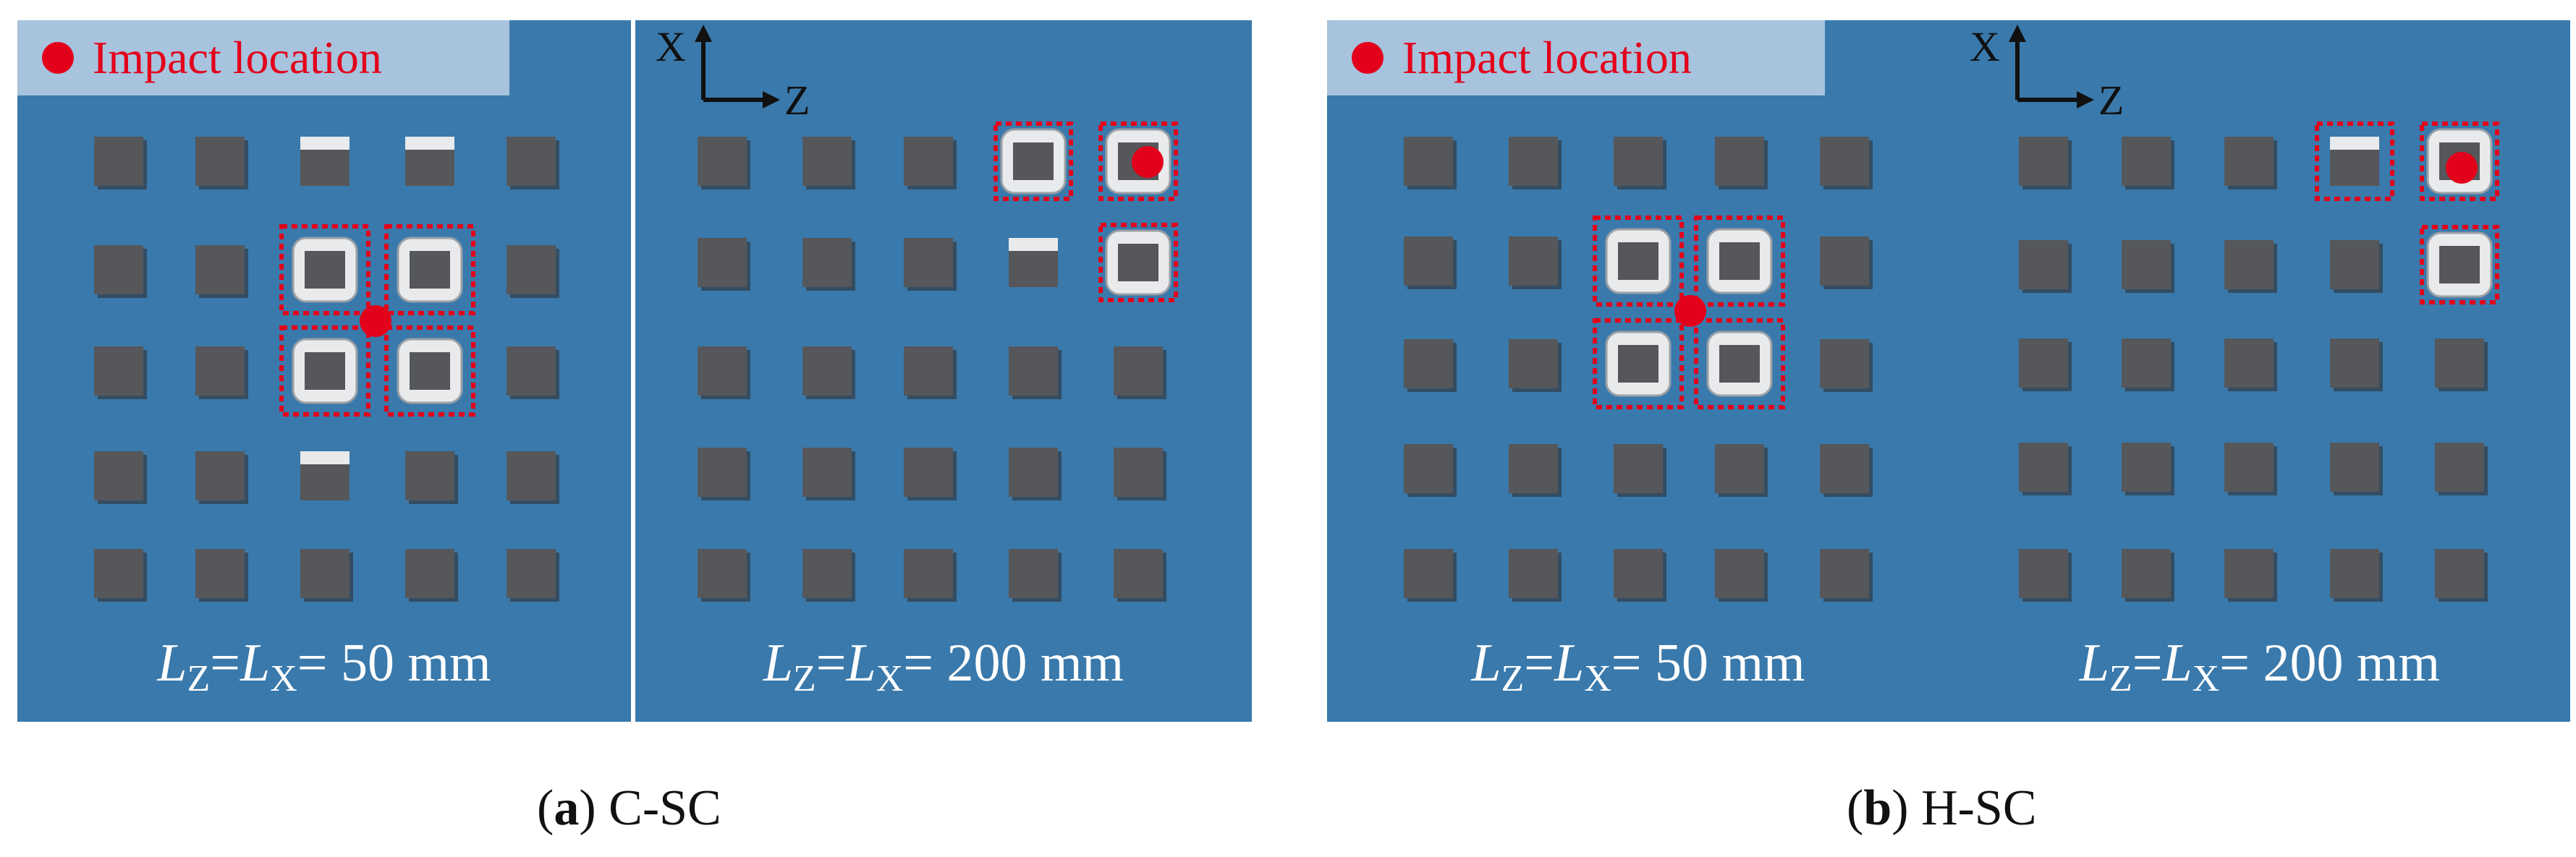  I want to click on spacing-formula: LZ=LX= 200 mm, so click(2260, 666).